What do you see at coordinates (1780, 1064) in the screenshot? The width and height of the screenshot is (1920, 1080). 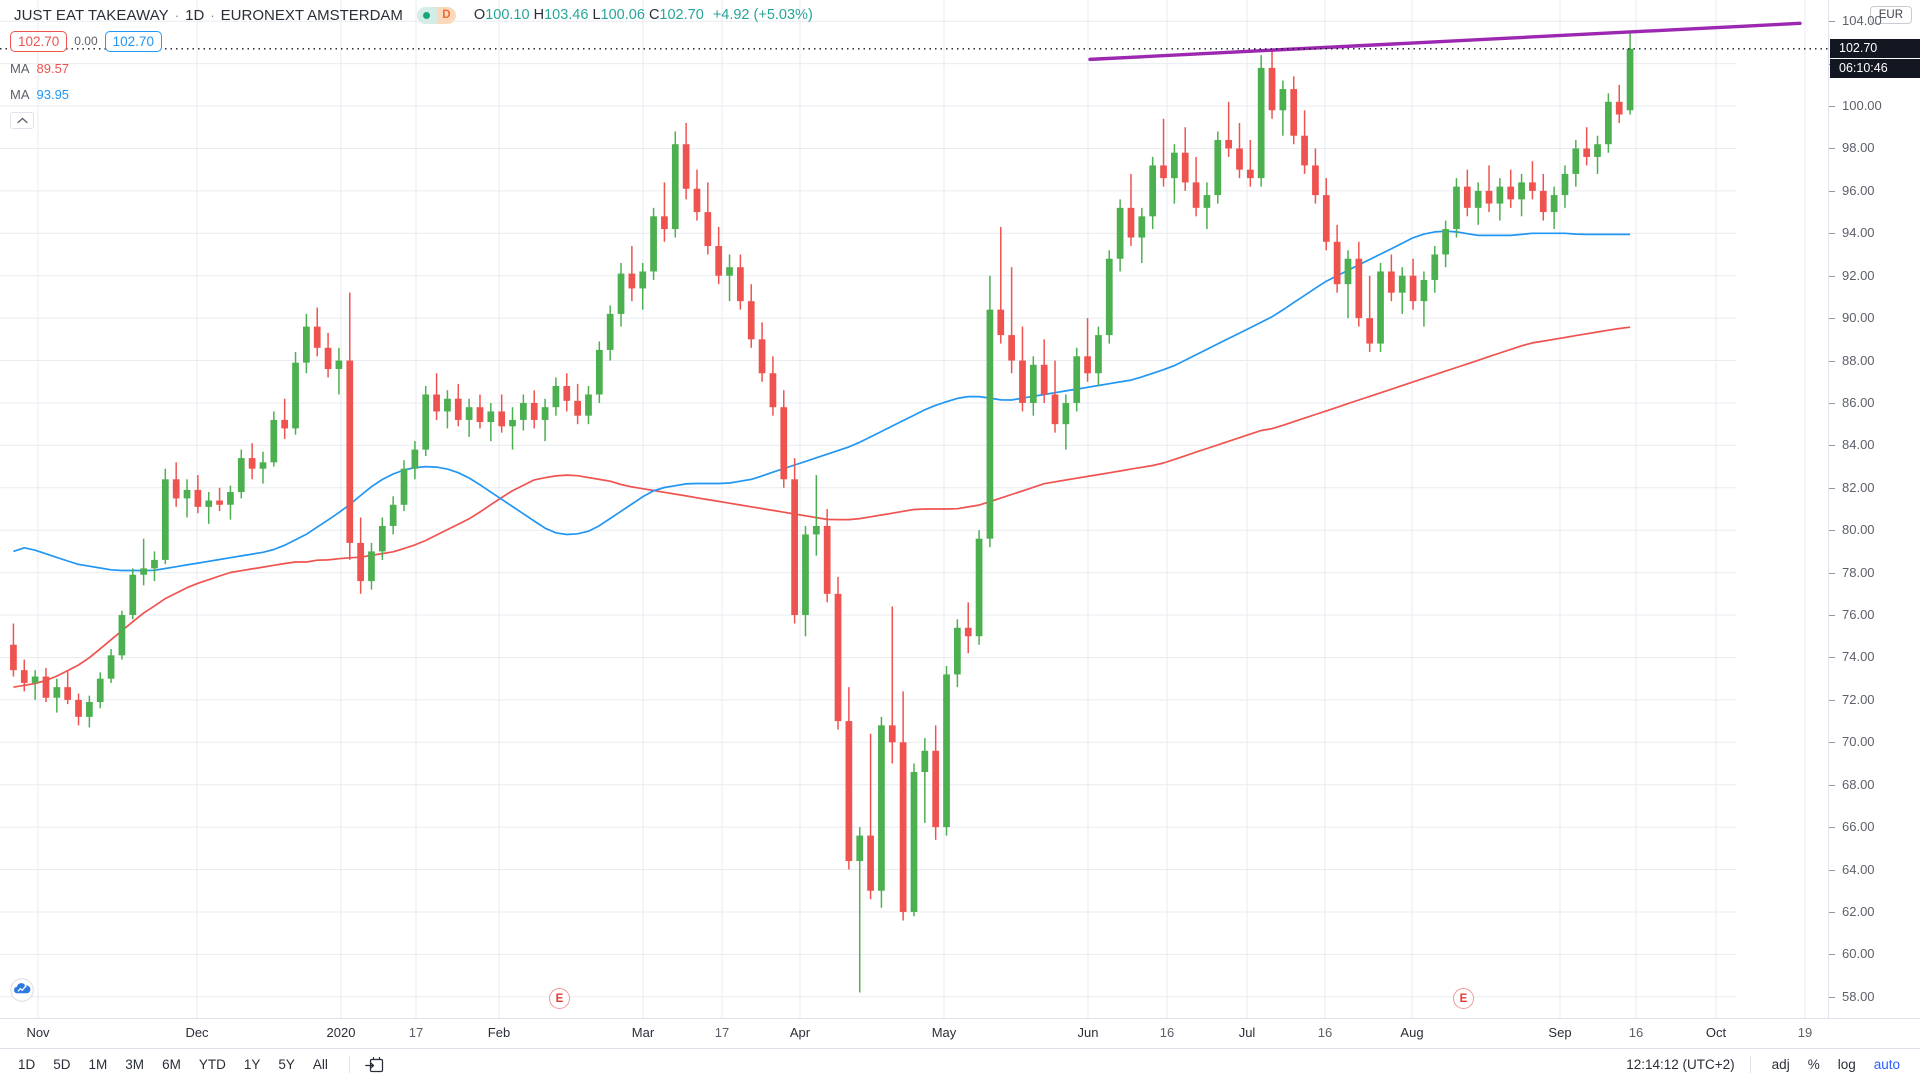 I see `toolbar-button-adj: adj` at bounding box center [1780, 1064].